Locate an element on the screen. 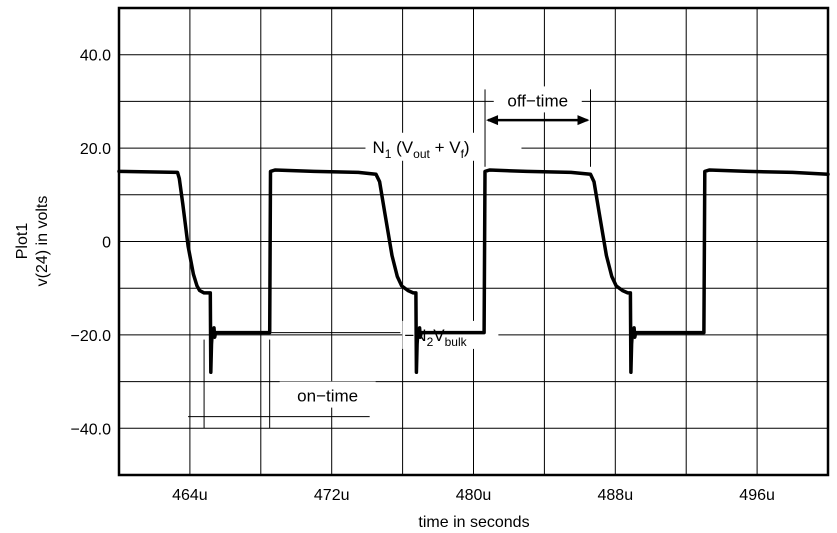 This screenshot has height=533, width=837. x-tick-label: 488u is located at coordinates (616, 495).